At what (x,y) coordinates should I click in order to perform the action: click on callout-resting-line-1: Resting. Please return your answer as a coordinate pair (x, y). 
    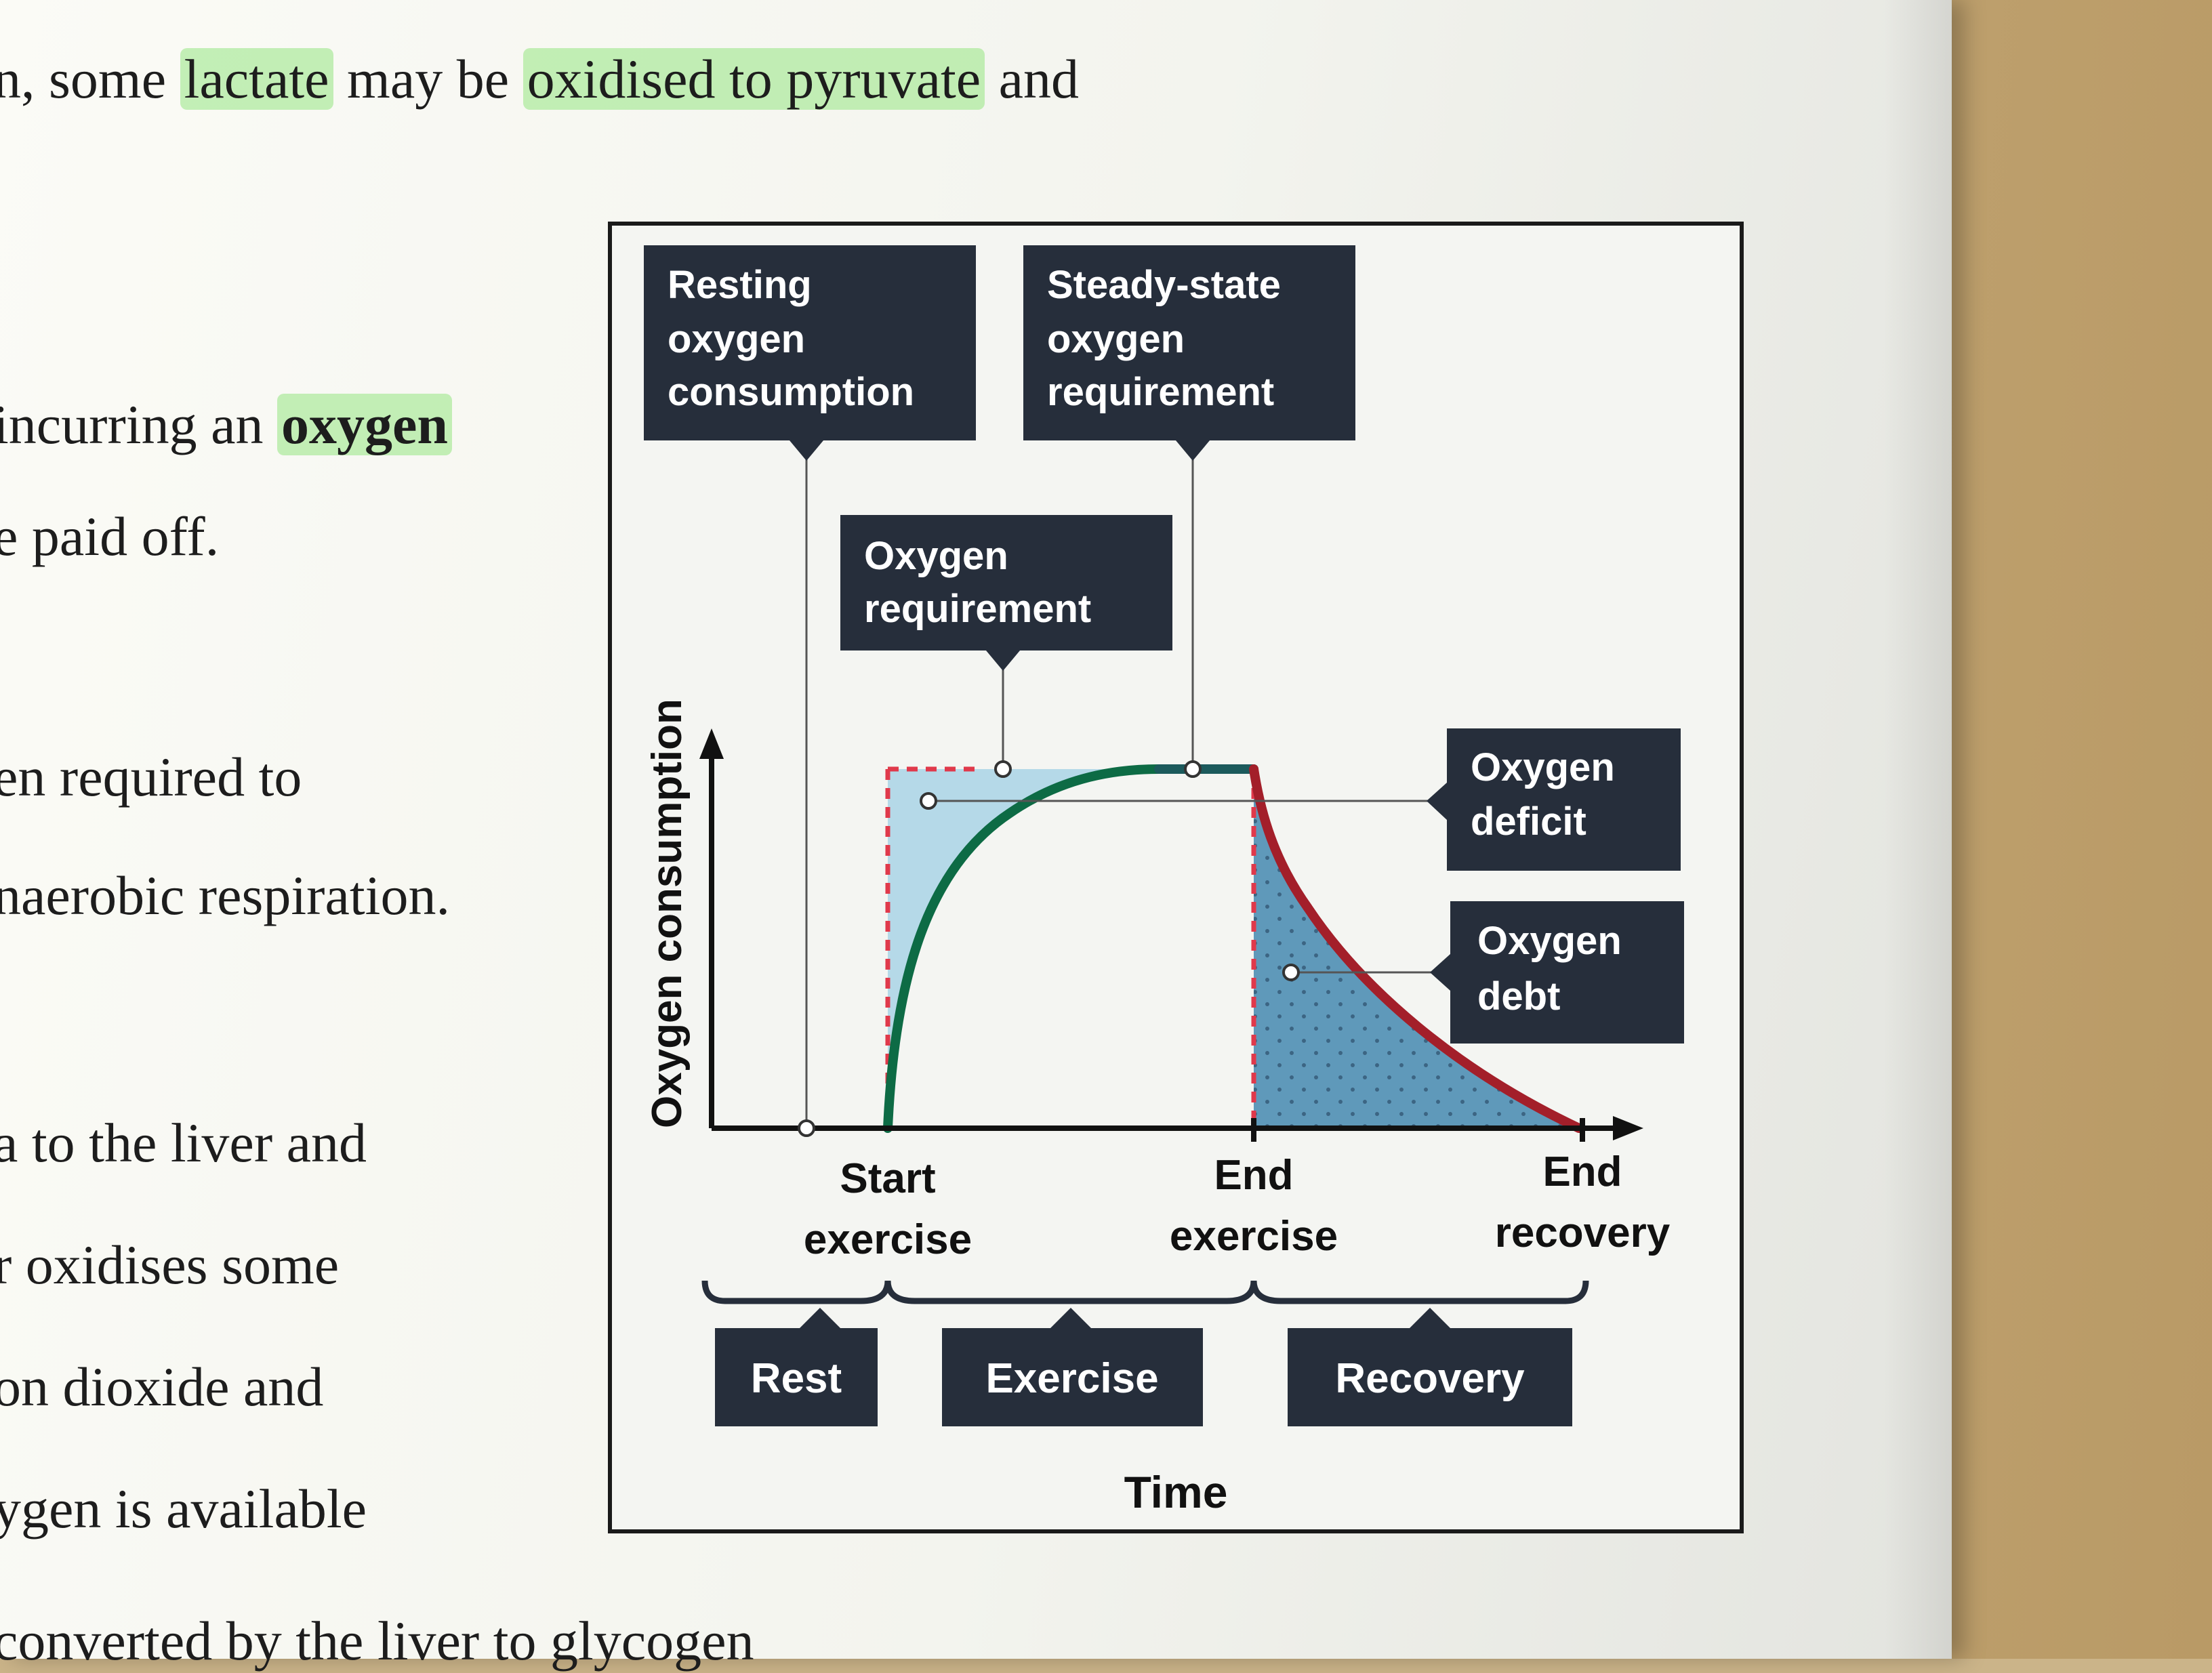
    Looking at the image, I should click on (740, 285).